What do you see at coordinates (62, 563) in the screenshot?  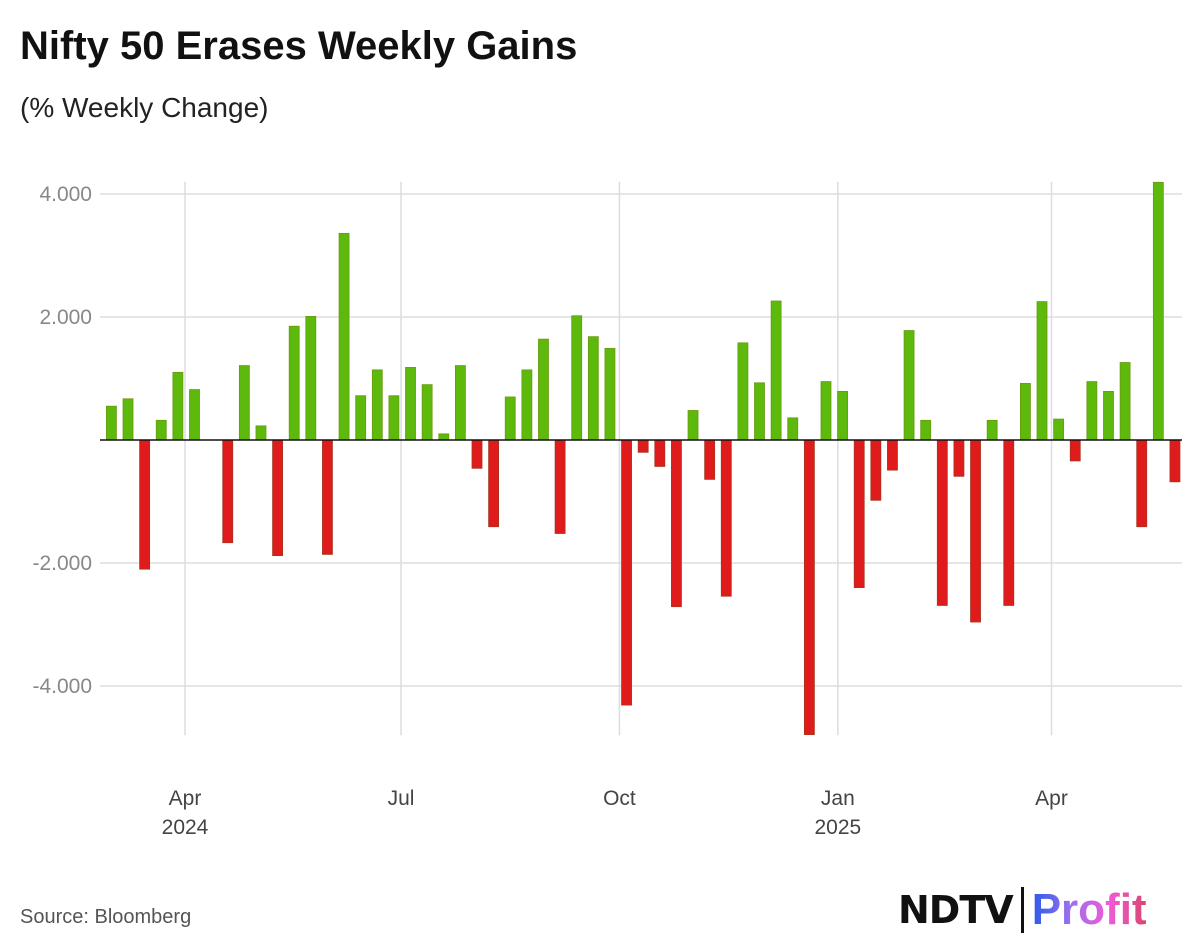 I see `y-tick-label: -2.000` at bounding box center [62, 563].